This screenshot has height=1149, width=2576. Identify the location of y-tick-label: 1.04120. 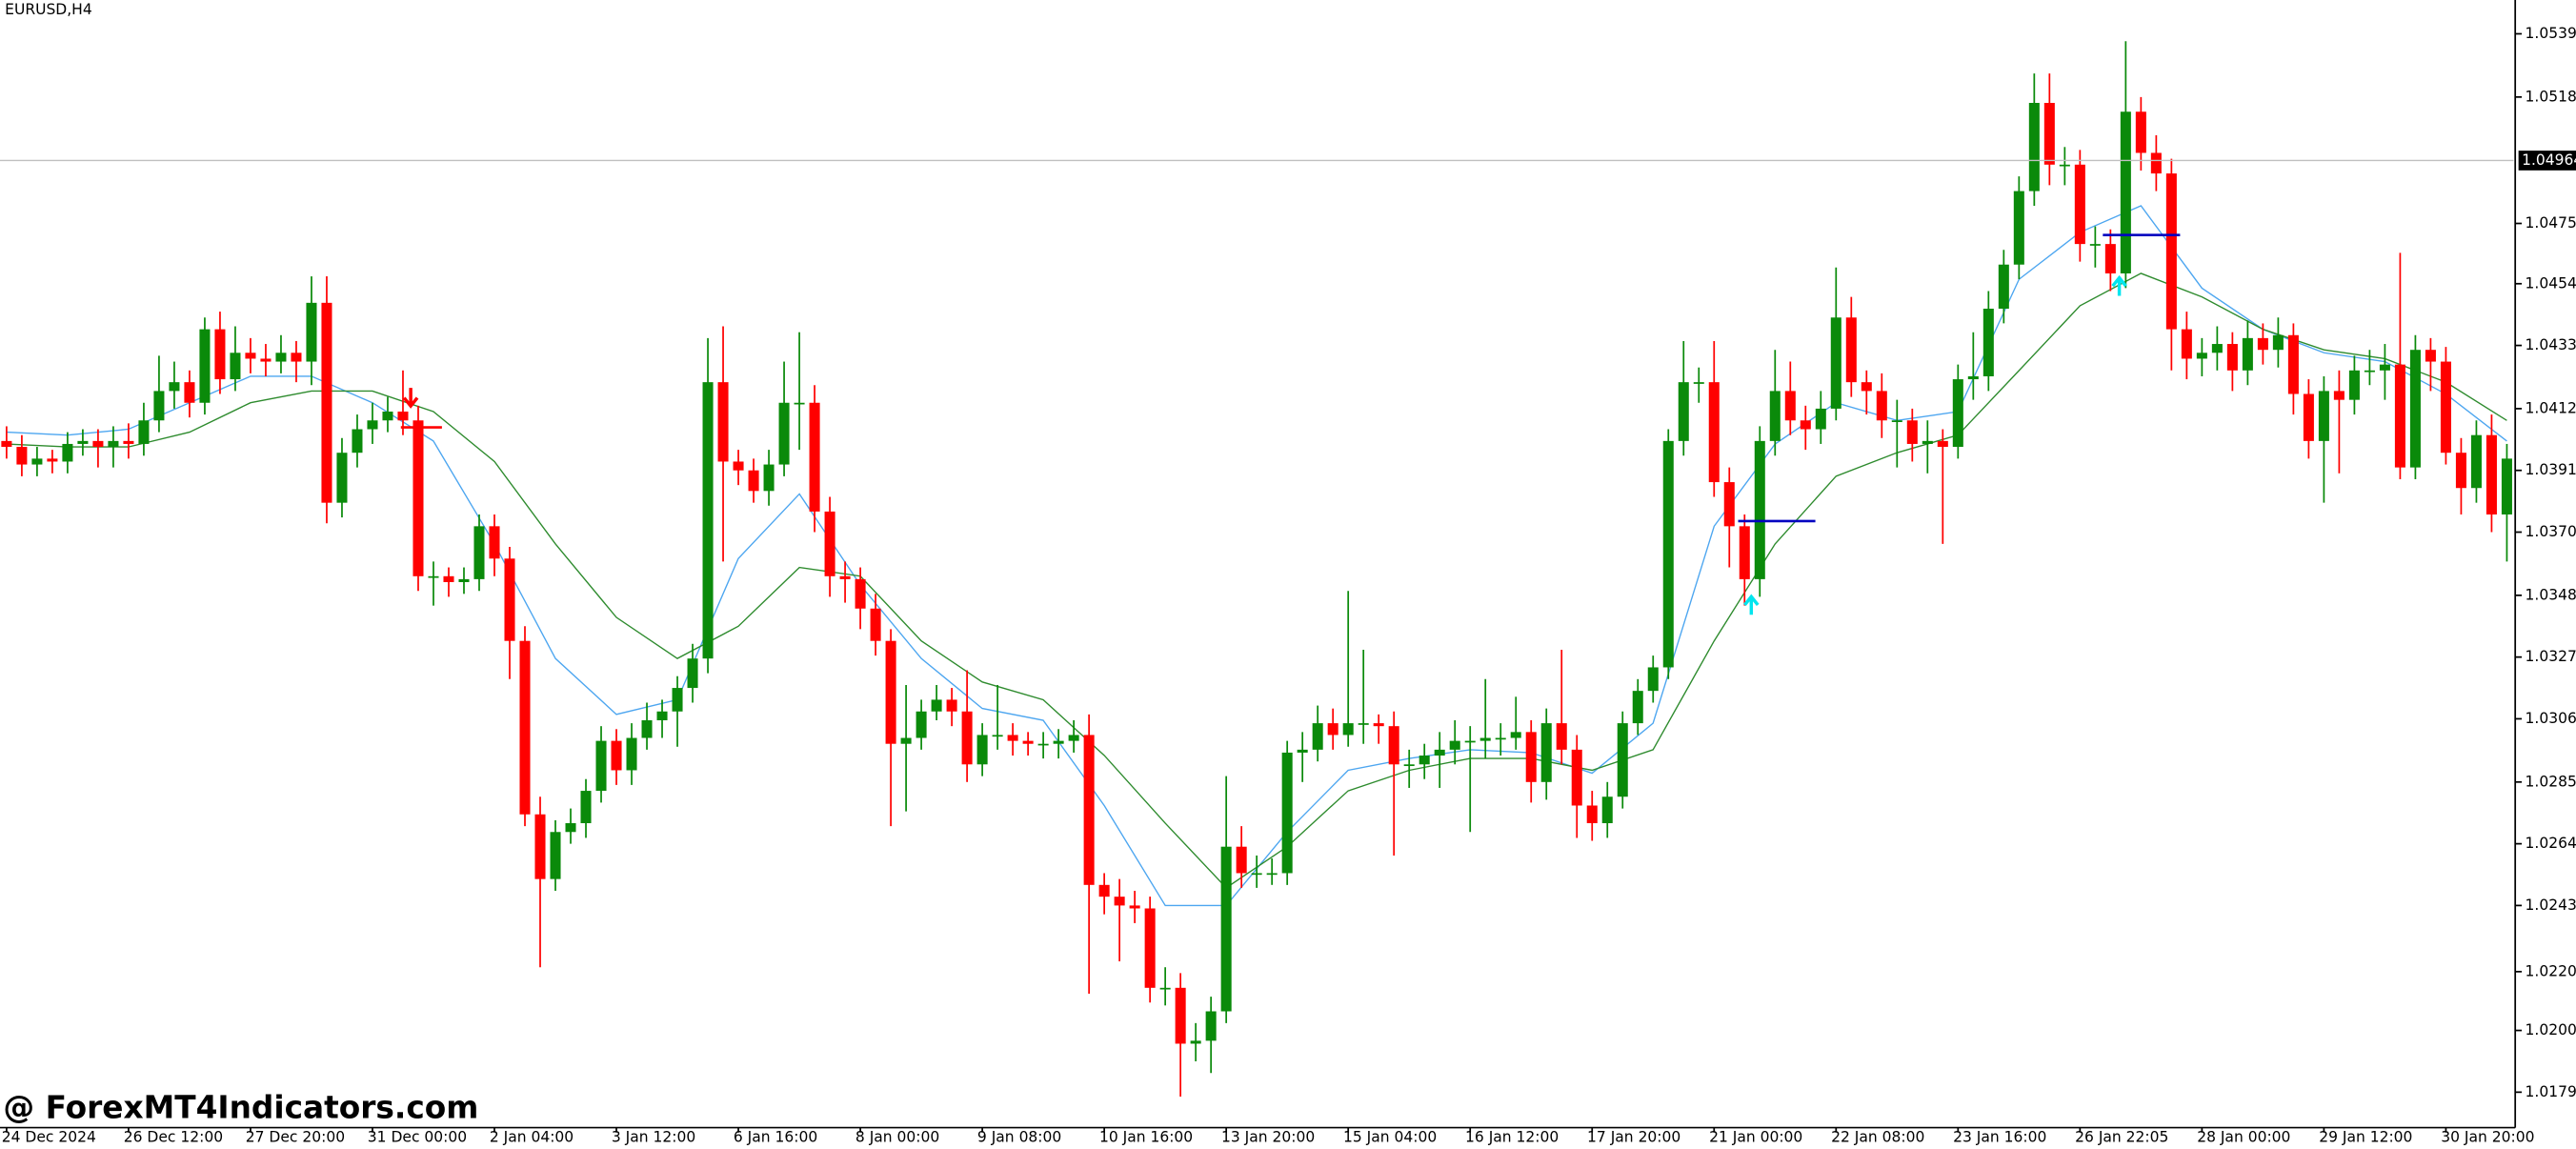
(2551, 407).